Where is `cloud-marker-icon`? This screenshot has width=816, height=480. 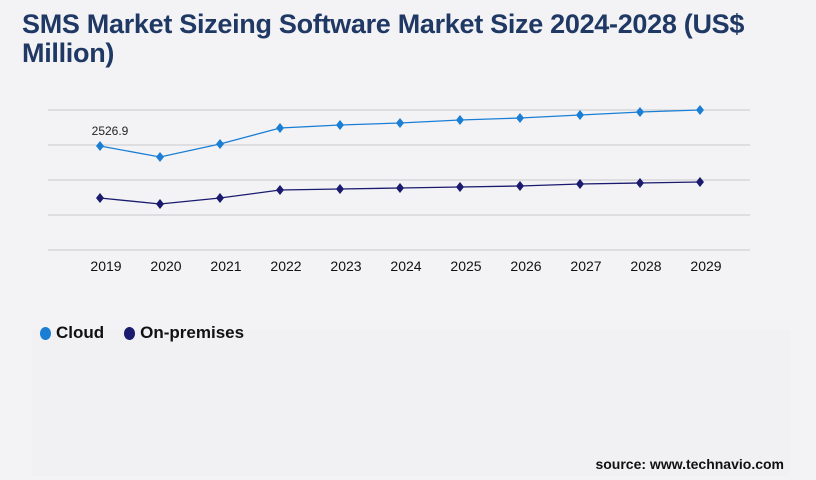 cloud-marker-icon is located at coordinates (45, 333).